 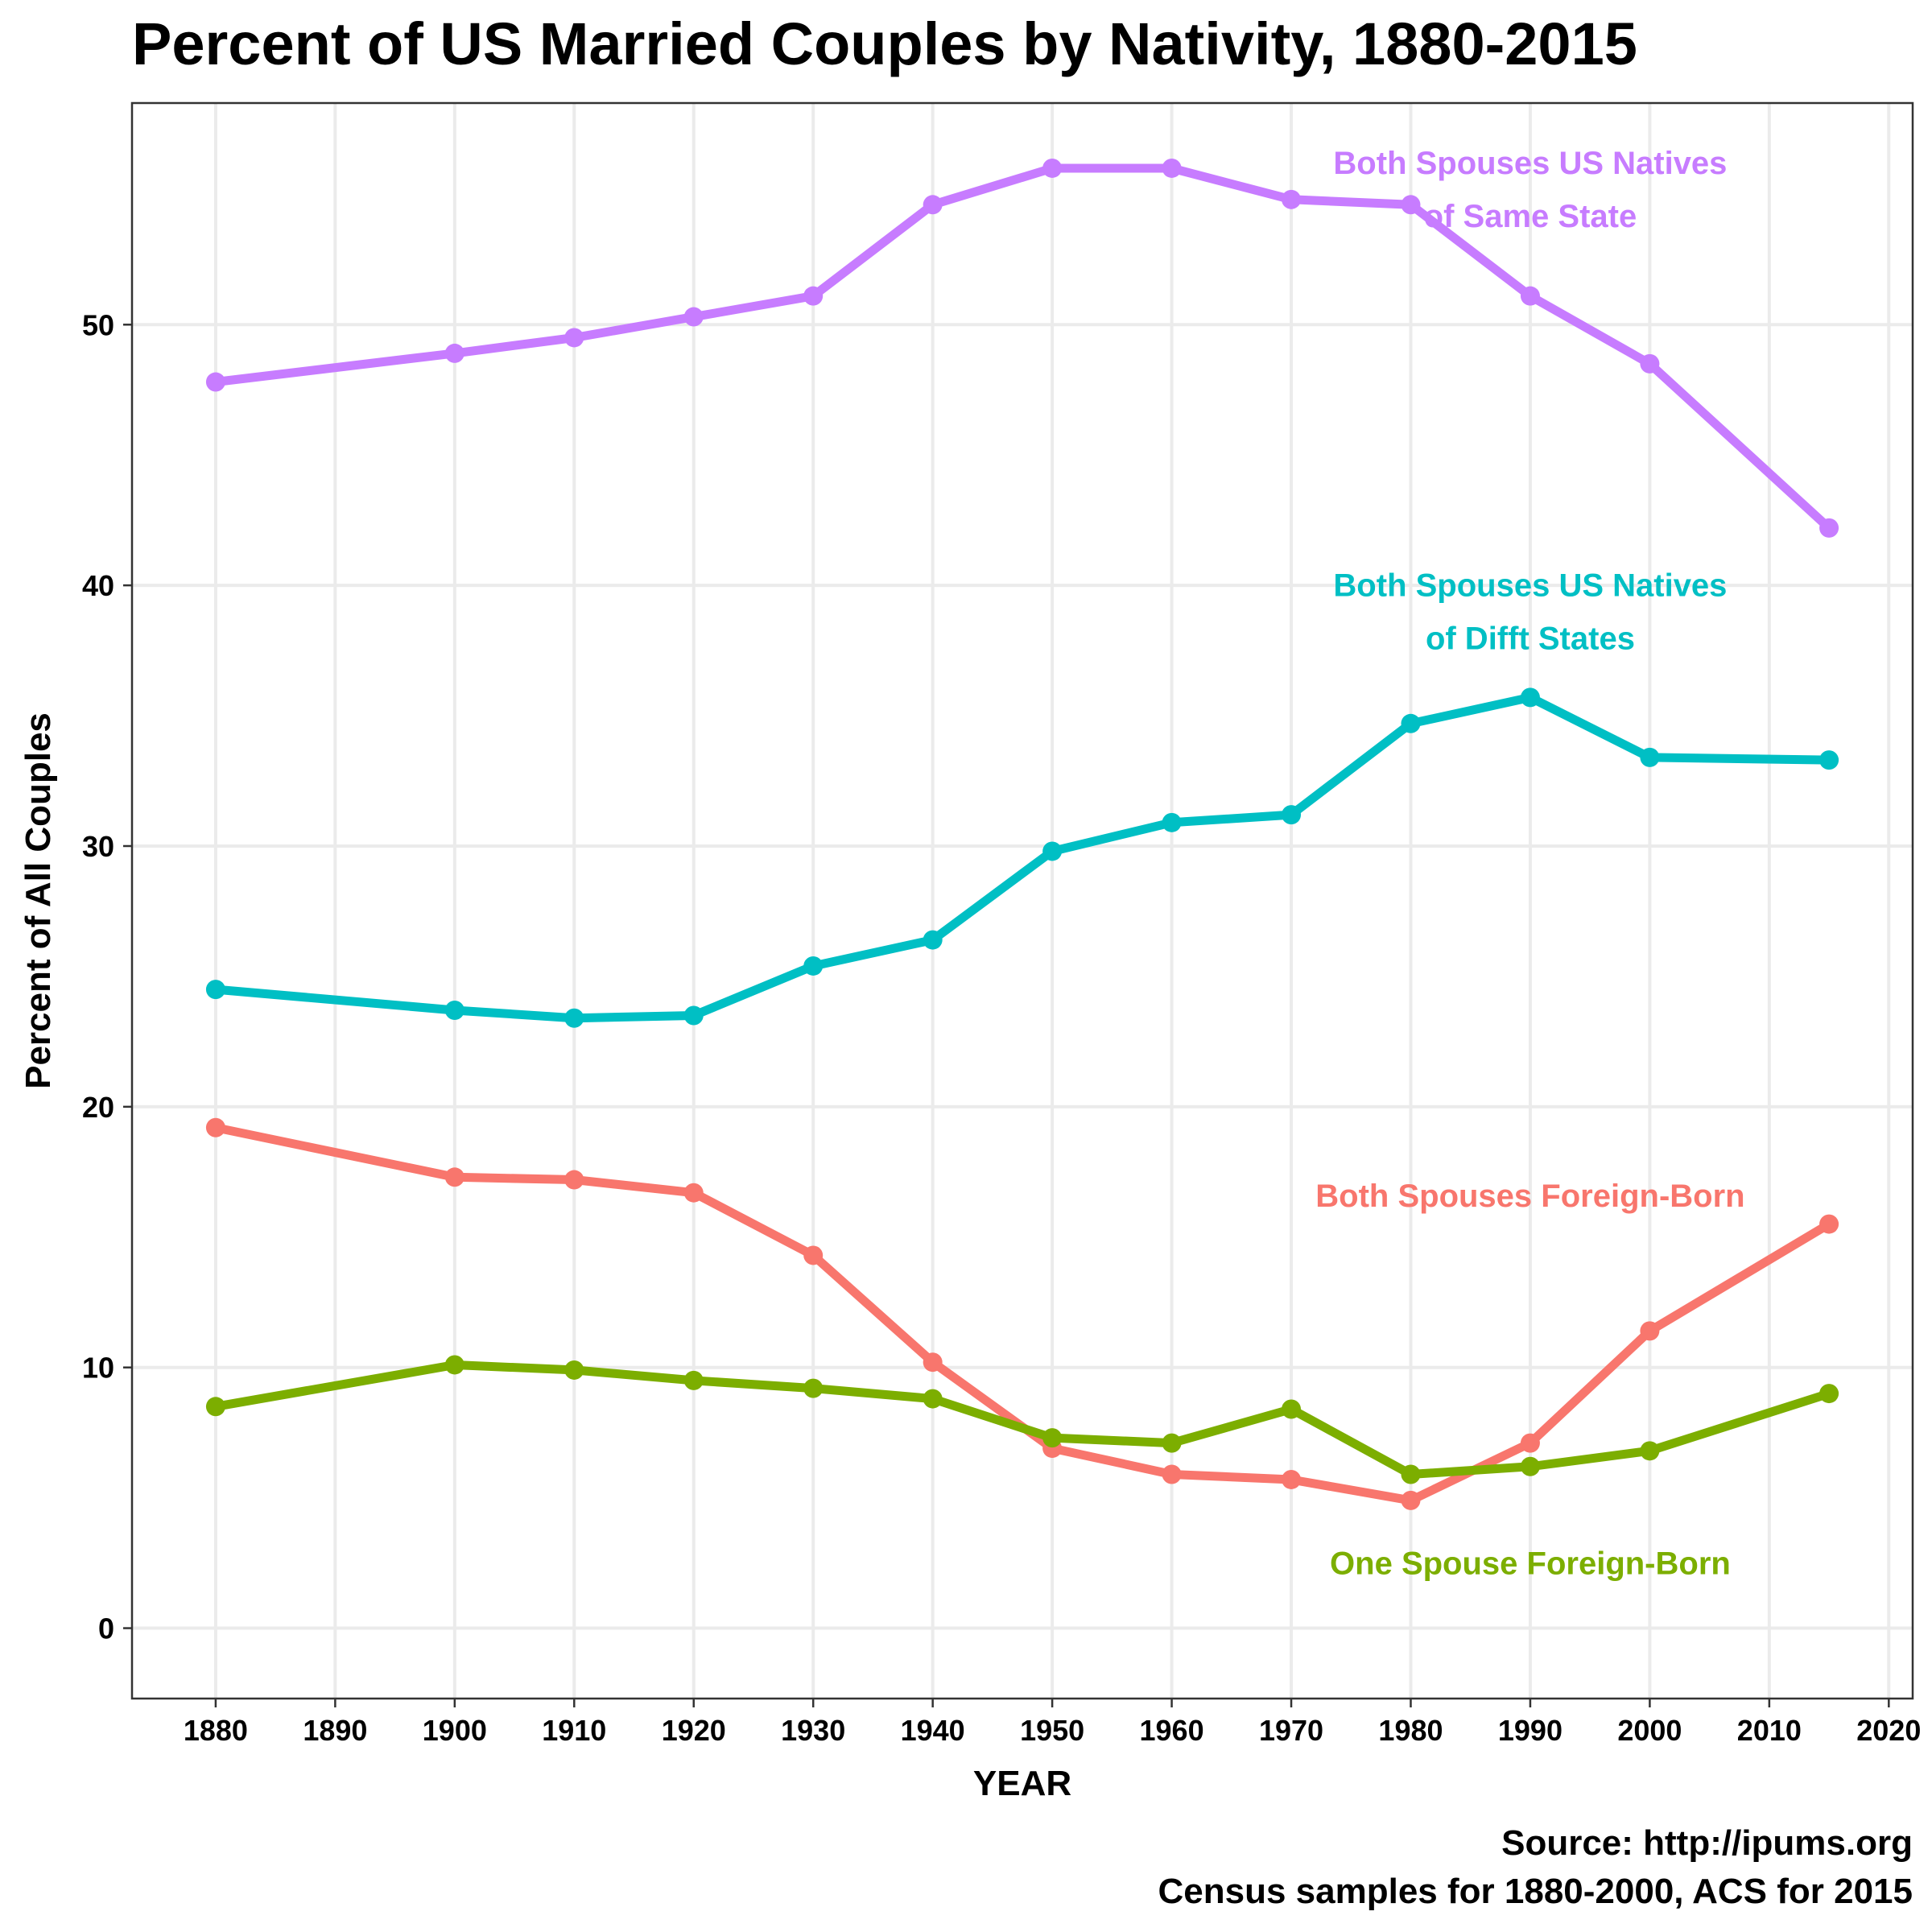 What do you see at coordinates (1530, 216) in the screenshot?
I see `series-label: of Same State` at bounding box center [1530, 216].